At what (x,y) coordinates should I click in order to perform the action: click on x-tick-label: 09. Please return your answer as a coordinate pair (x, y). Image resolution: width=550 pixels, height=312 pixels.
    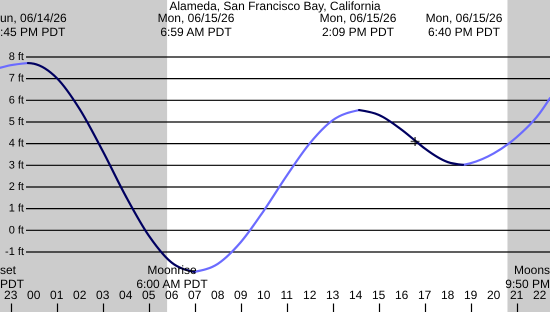
    Looking at the image, I should click on (241, 295).